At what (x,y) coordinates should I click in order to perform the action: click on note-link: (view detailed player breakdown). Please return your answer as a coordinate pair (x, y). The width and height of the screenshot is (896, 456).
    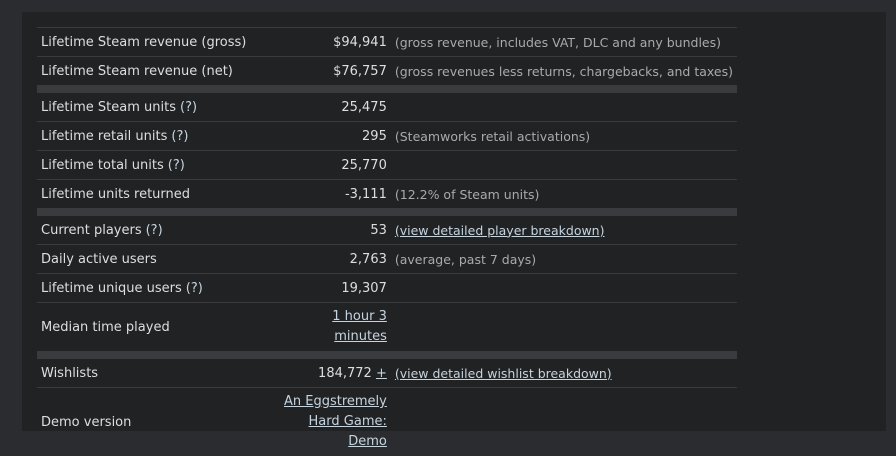
    Looking at the image, I should click on (500, 230).